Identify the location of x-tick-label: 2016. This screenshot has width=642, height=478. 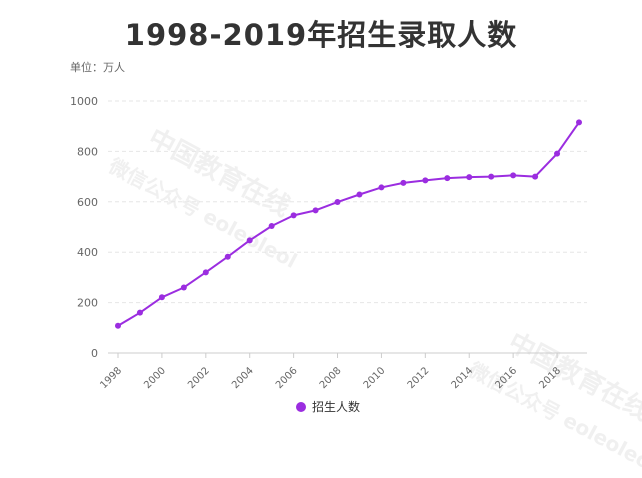
(506, 378).